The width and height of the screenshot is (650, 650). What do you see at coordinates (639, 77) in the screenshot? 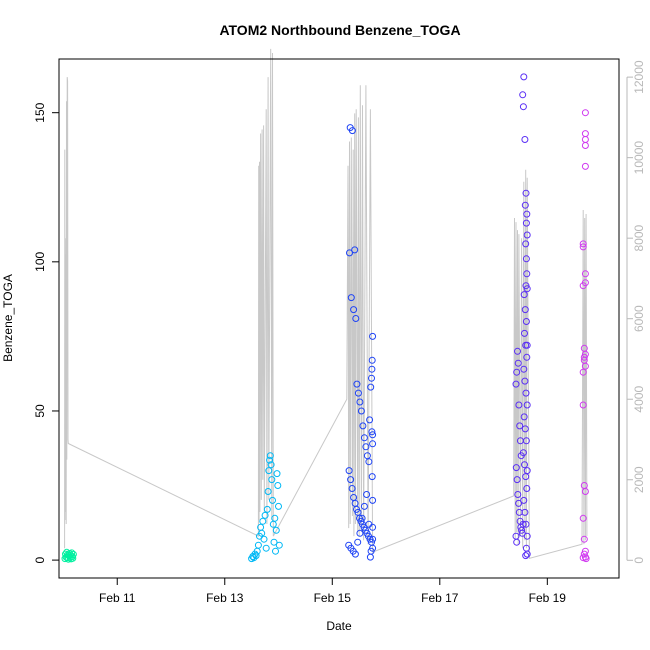
I see `y2-tick-label: 12000` at bounding box center [639, 77].